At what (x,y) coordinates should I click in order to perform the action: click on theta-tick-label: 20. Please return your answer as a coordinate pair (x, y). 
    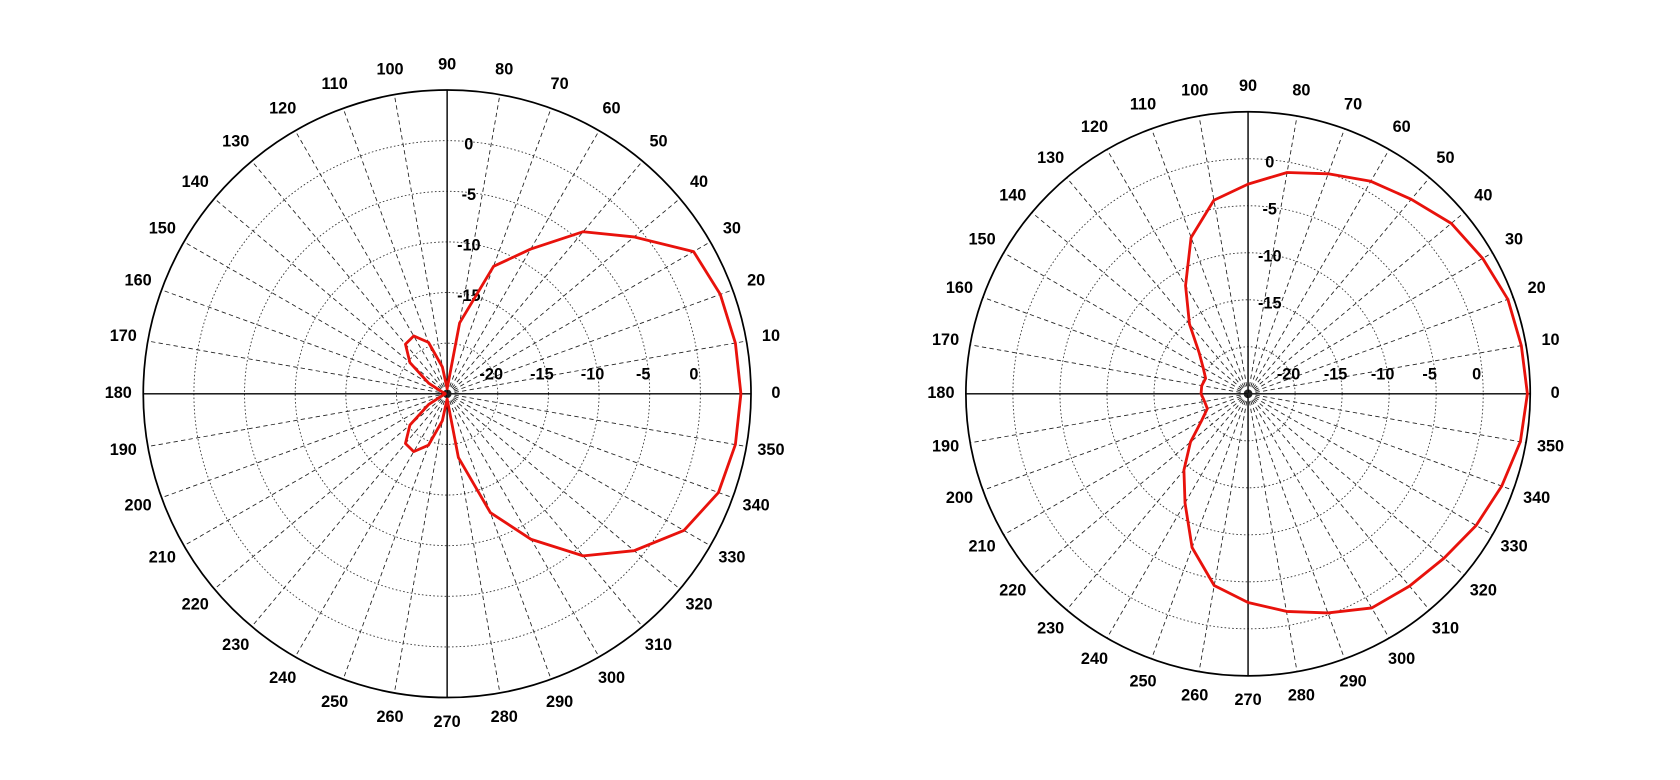
    Looking at the image, I should click on (1537, 288).